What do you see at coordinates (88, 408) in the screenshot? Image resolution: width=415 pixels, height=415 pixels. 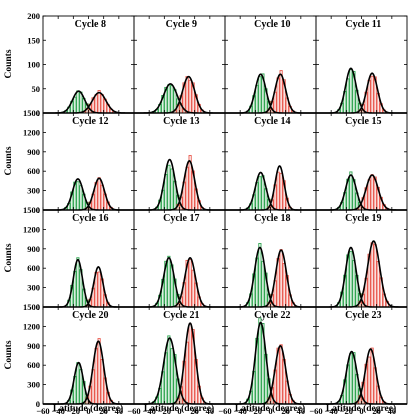 I see `x-axis-label-col-1: Latitude (degree)` at bounding box center [88, 408].